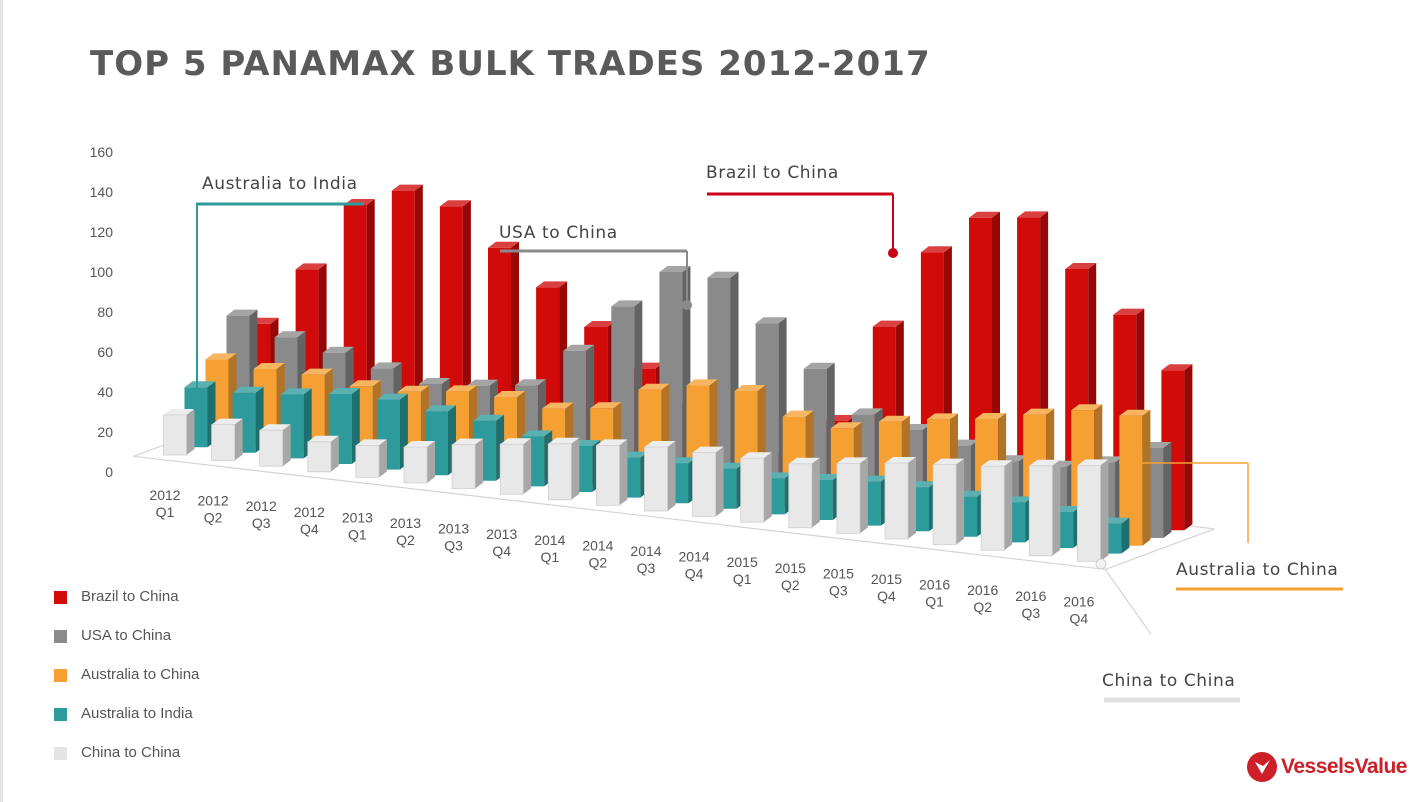  Describe the element at coordinates (1167, 630) in the screenshot. I see `annotation-callout: China to China` at that location.